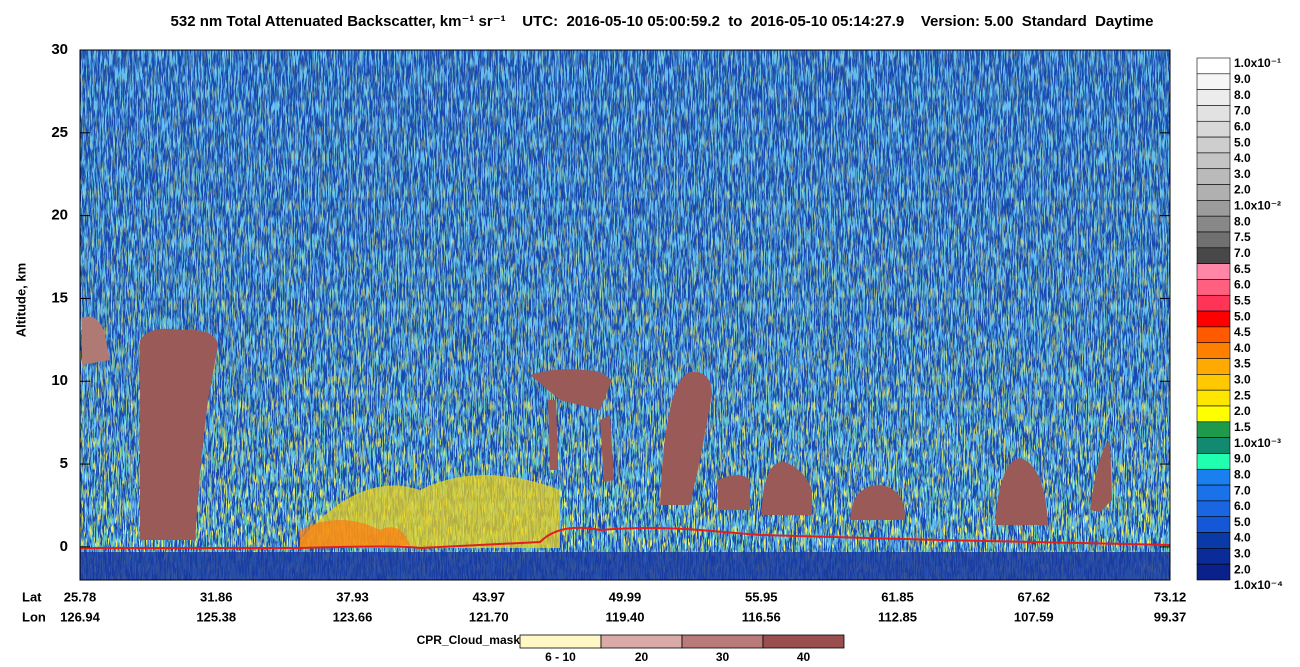  What do you see at coordinates (625, 538) in the screenshot?
I see `surface-return` at bounding box center [625, 538].